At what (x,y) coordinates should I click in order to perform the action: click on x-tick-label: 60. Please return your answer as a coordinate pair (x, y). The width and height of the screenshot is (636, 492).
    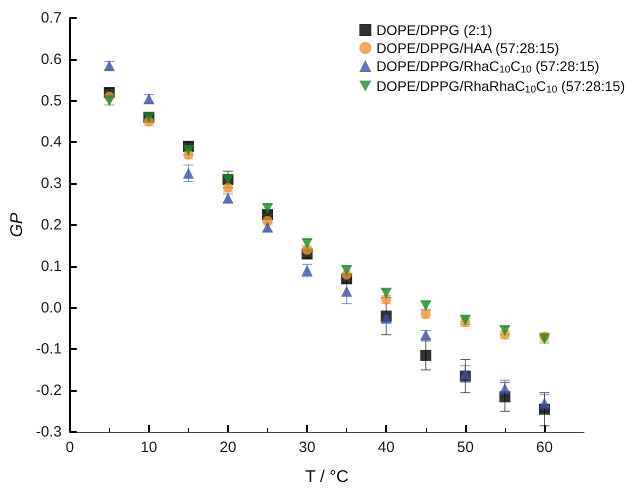
    Looking at the image, I should click on (544, 447).